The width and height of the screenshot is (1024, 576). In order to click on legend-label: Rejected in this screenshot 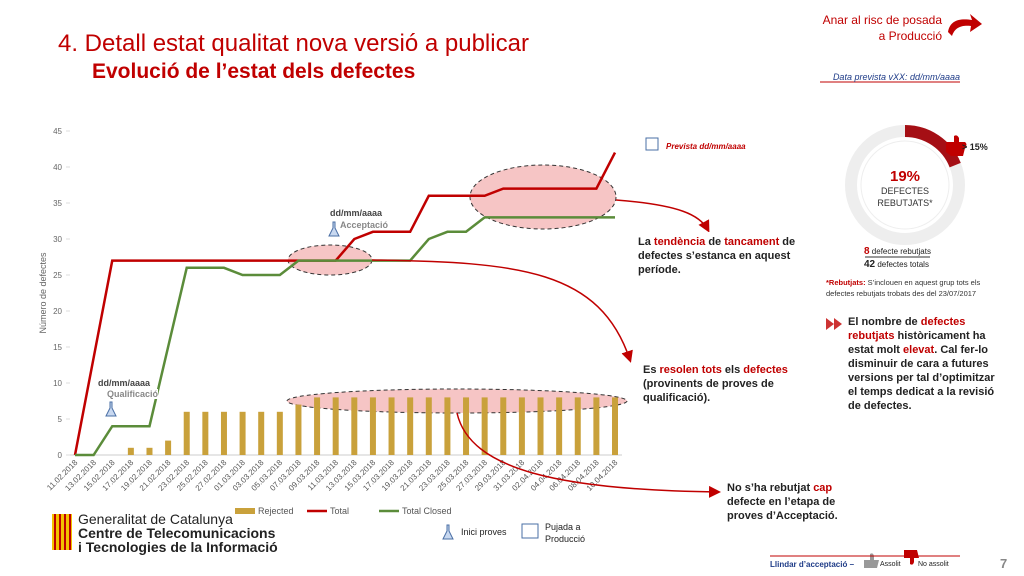, I will do `click(276, 511)`.